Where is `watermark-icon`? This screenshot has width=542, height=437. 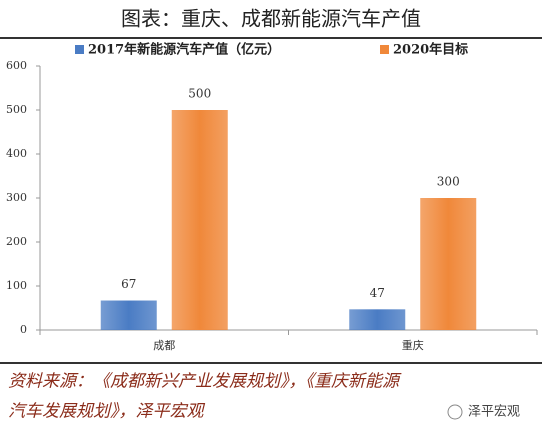
watermark-icon is located at coordinates (455, 412).